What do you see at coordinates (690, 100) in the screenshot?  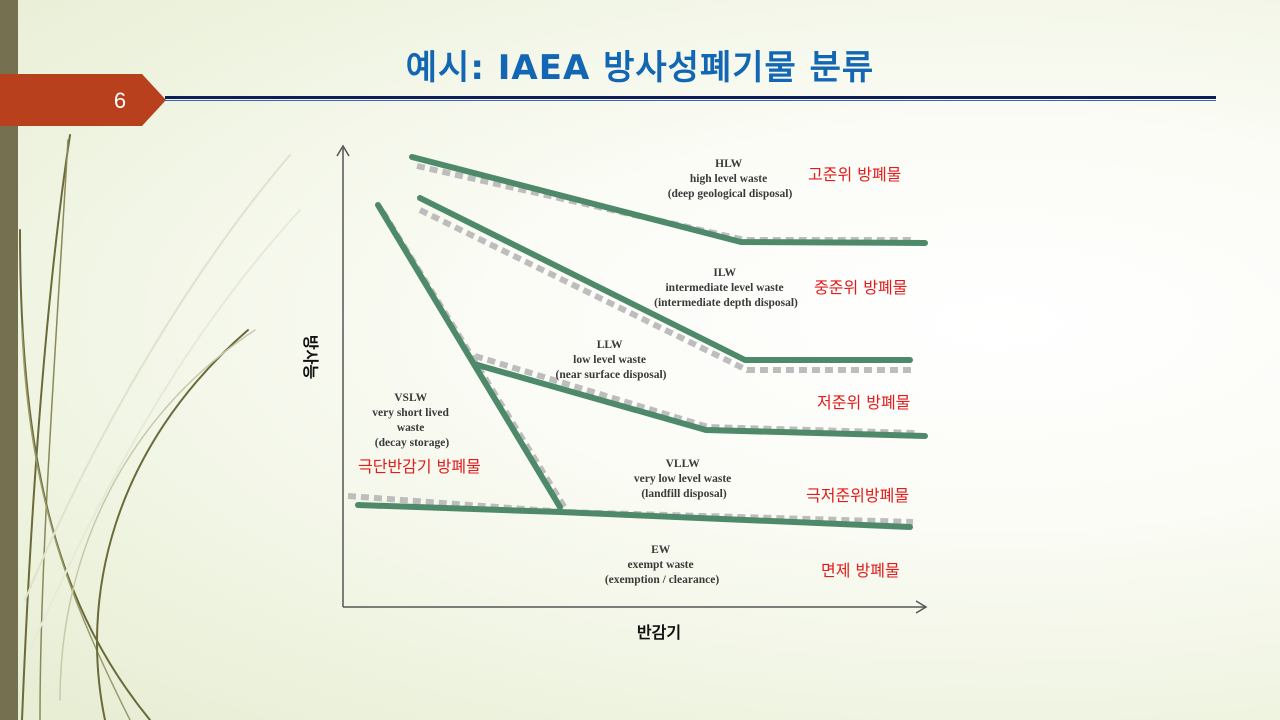 I see `title-underline` at bounding box center [690, 100].